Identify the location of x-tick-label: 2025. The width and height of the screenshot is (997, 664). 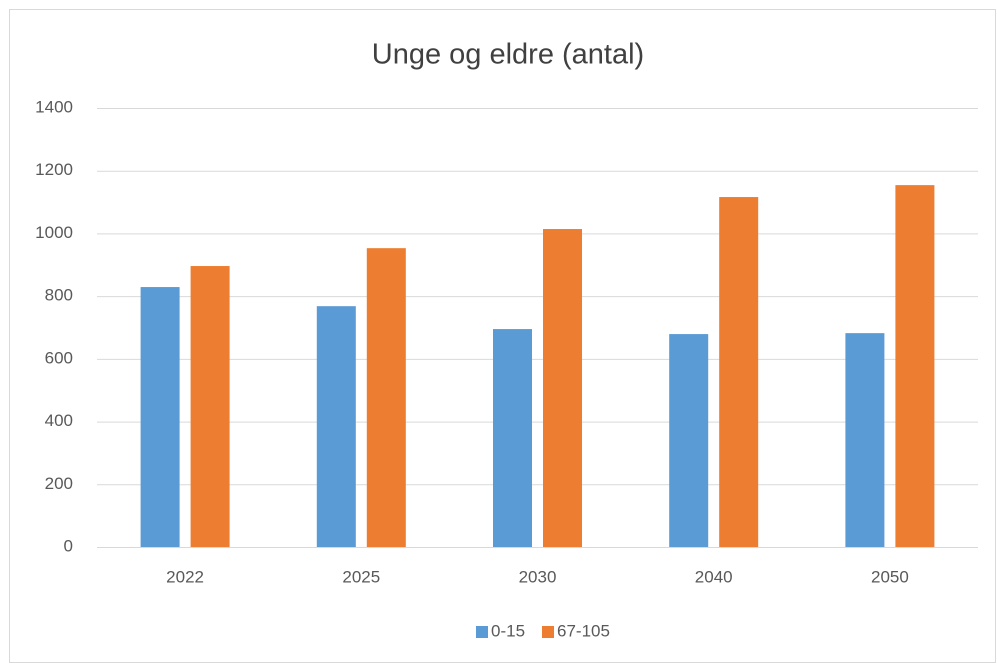
(361, 576).